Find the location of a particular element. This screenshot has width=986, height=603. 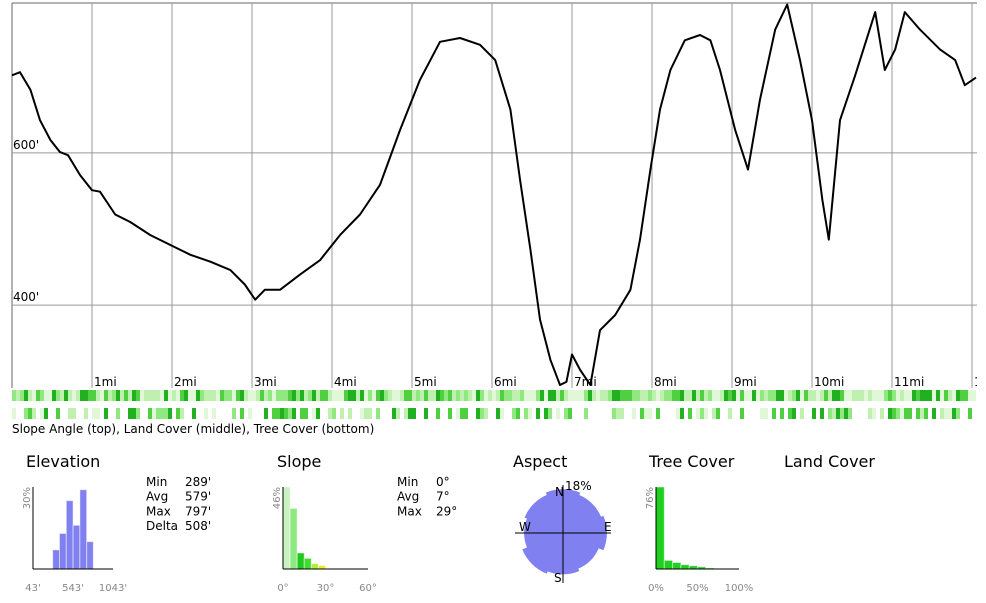

x-tick-label: 10mi is located at coordinates (829, 382).